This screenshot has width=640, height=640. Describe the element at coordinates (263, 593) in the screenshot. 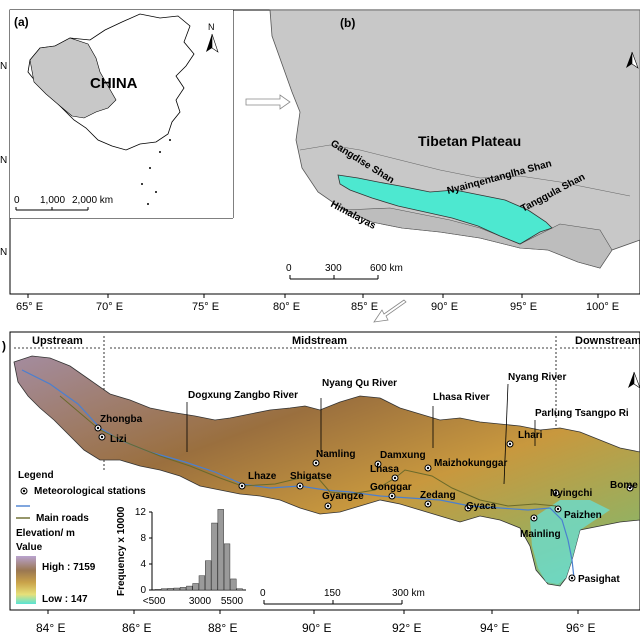

I see `panel-c-scale-0: 0` at that location.